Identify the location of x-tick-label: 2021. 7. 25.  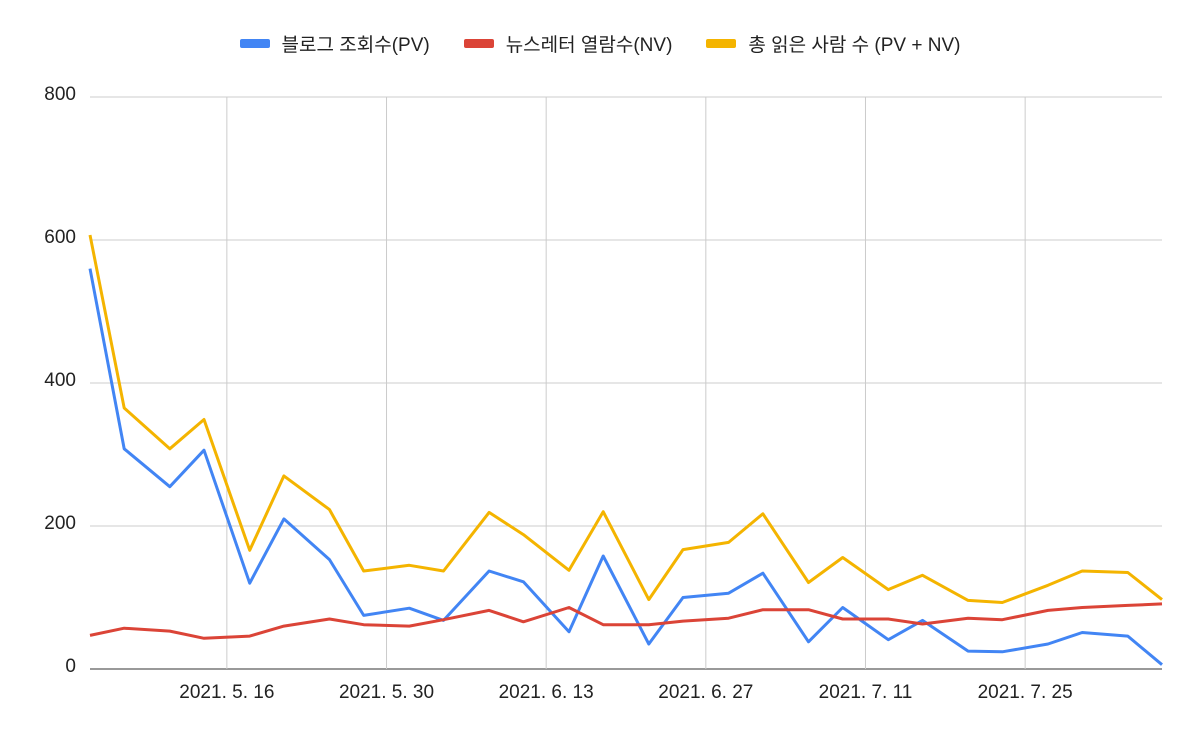
(1025, 692).